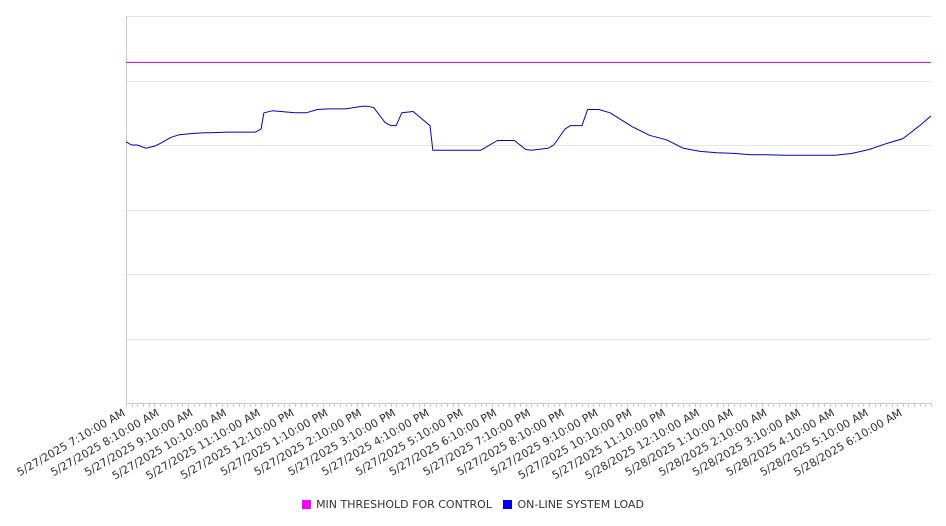 This screenshot has width=946, height=526. Describe the element at coordinates (580, 504) in the screenshot. I see `legend-label-system-load: ON-LINE SYSTEM LOAD` at that location.